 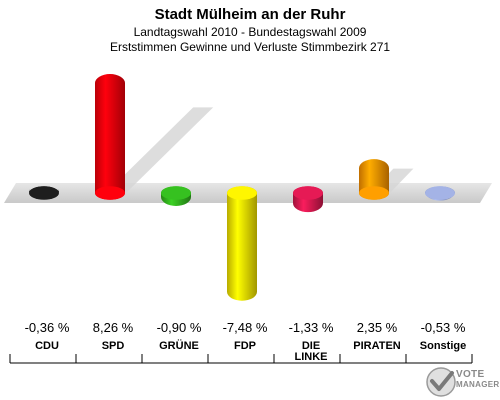 I want to click on bar-shadow, so click(x=159, y=151).